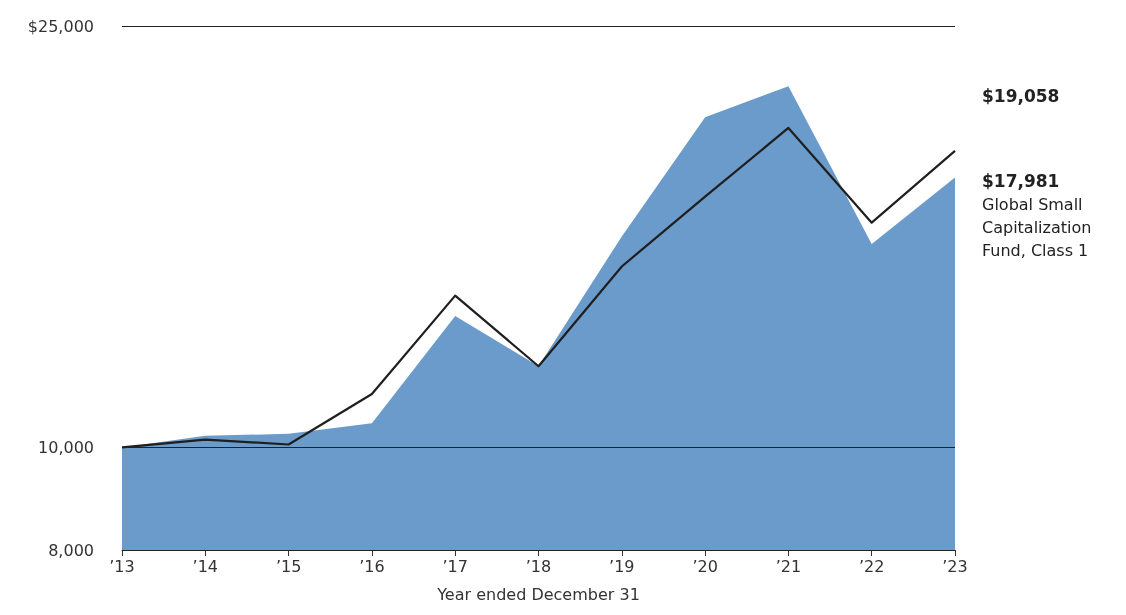 The height and width of the screenshot is (615, 1126). What do you see at coordinates (66, 447) in the screenshot?
I see `y-tick-label: 10,000` at bounding box center [66, 447].